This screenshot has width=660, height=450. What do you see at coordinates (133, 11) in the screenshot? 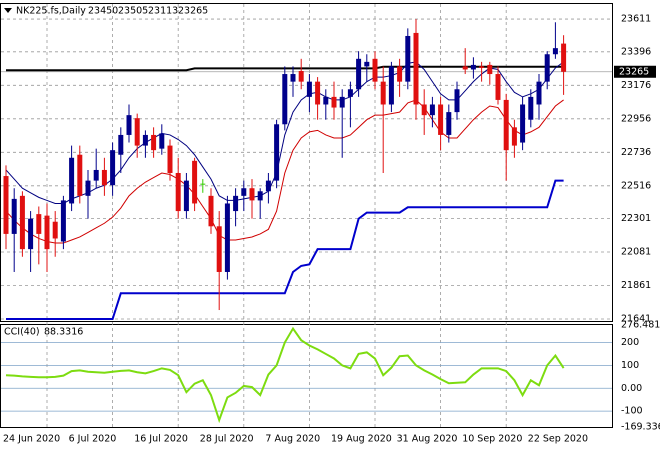
I see `header-high: 23505` at bounding box center [133, 11].